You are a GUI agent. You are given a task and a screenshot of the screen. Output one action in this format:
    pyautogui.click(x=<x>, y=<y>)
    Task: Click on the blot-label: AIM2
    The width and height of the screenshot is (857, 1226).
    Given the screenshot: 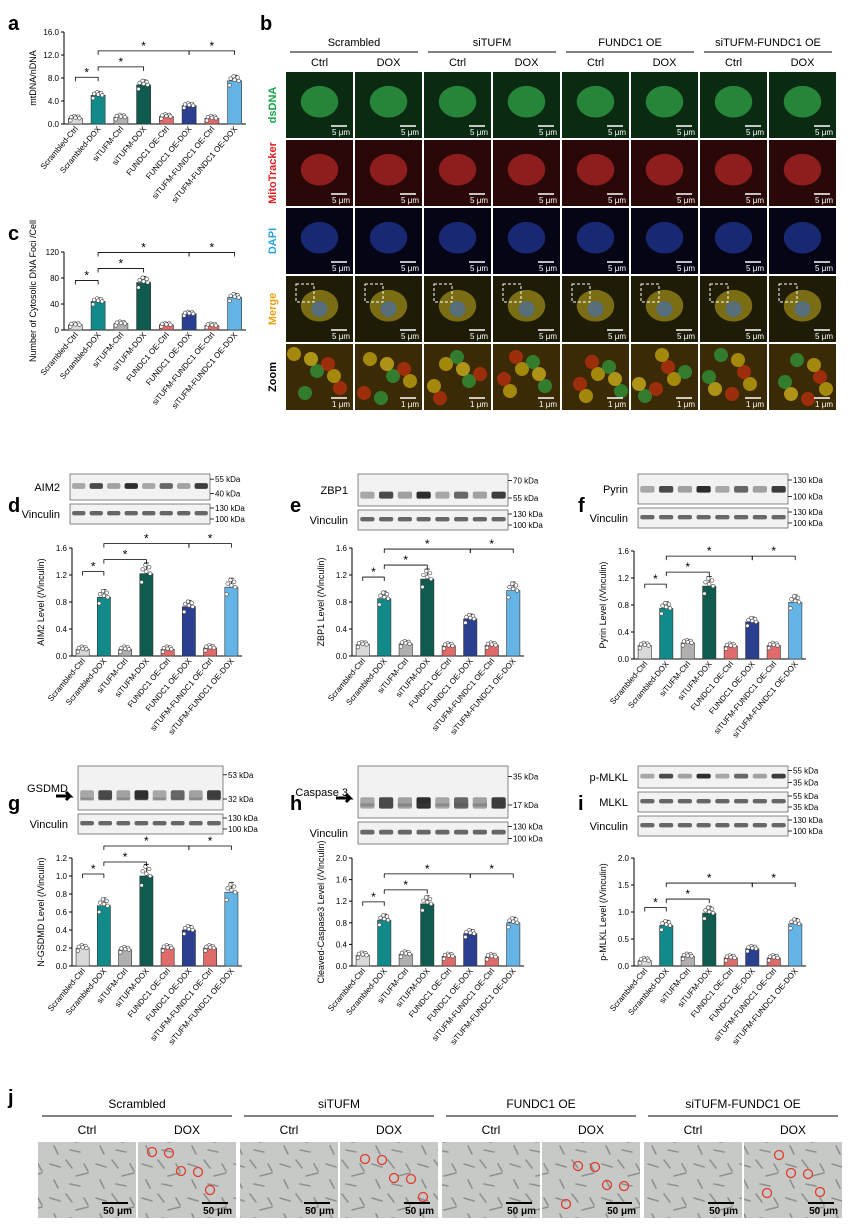 What is the action you would take?
    pyautogui.click(x=47, y=488)
    